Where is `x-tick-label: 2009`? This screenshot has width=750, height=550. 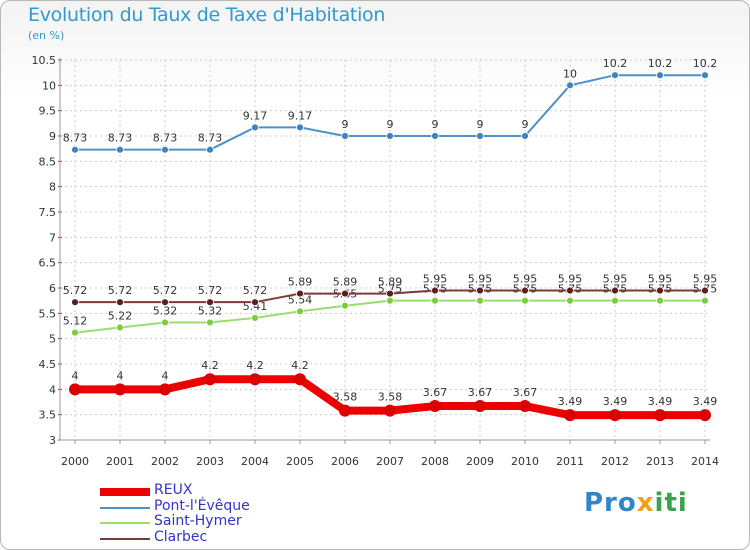 x-tick-label: 2009 is located at coordinates (480, 461).